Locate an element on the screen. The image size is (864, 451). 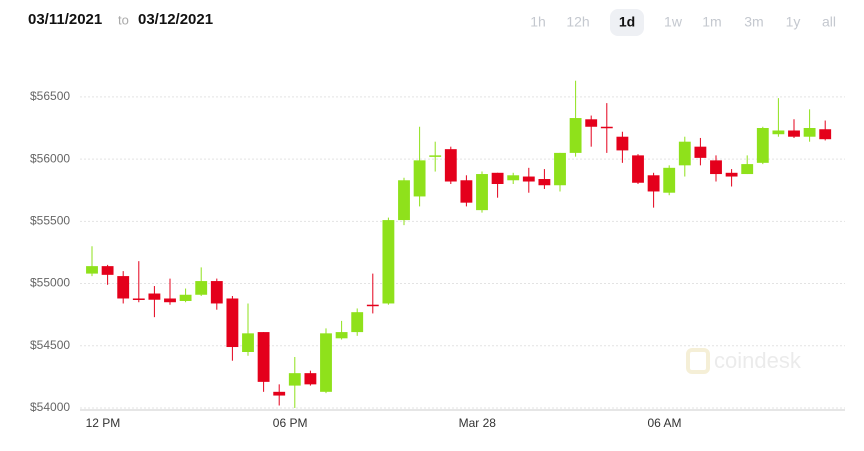
x-tick-label: Mar 28 is located at coordinates (478, 423).